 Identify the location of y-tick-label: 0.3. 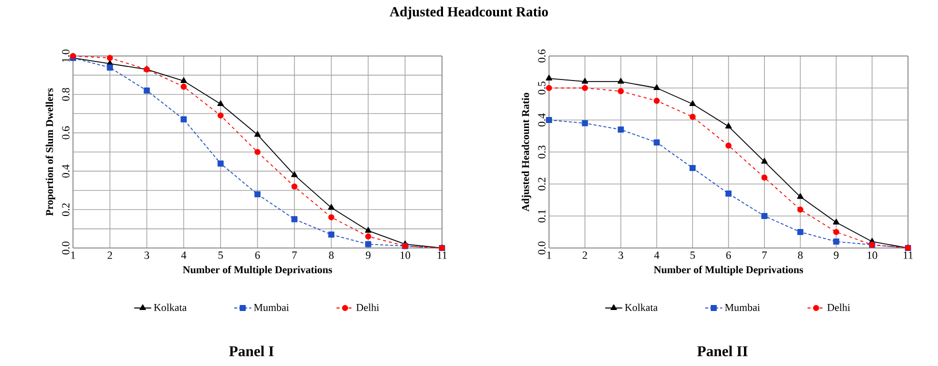
(542, 152).